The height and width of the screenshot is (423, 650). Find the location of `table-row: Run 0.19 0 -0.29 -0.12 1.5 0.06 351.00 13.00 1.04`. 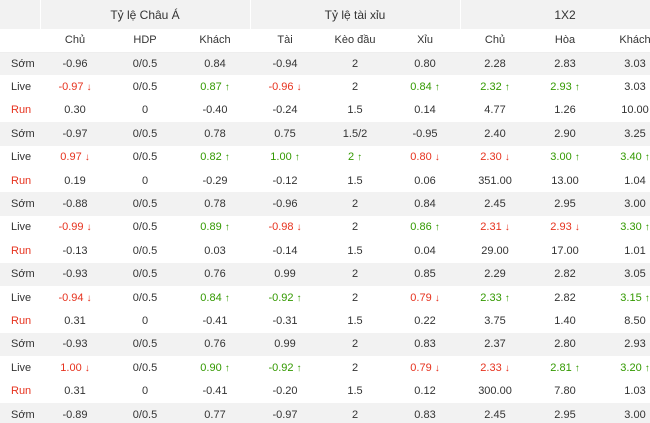

table-row: Run 0.19 0 -0.29 -0.12 1.5 0.06 351.00 13.00 1.04 is located at coordinates (325, 180).